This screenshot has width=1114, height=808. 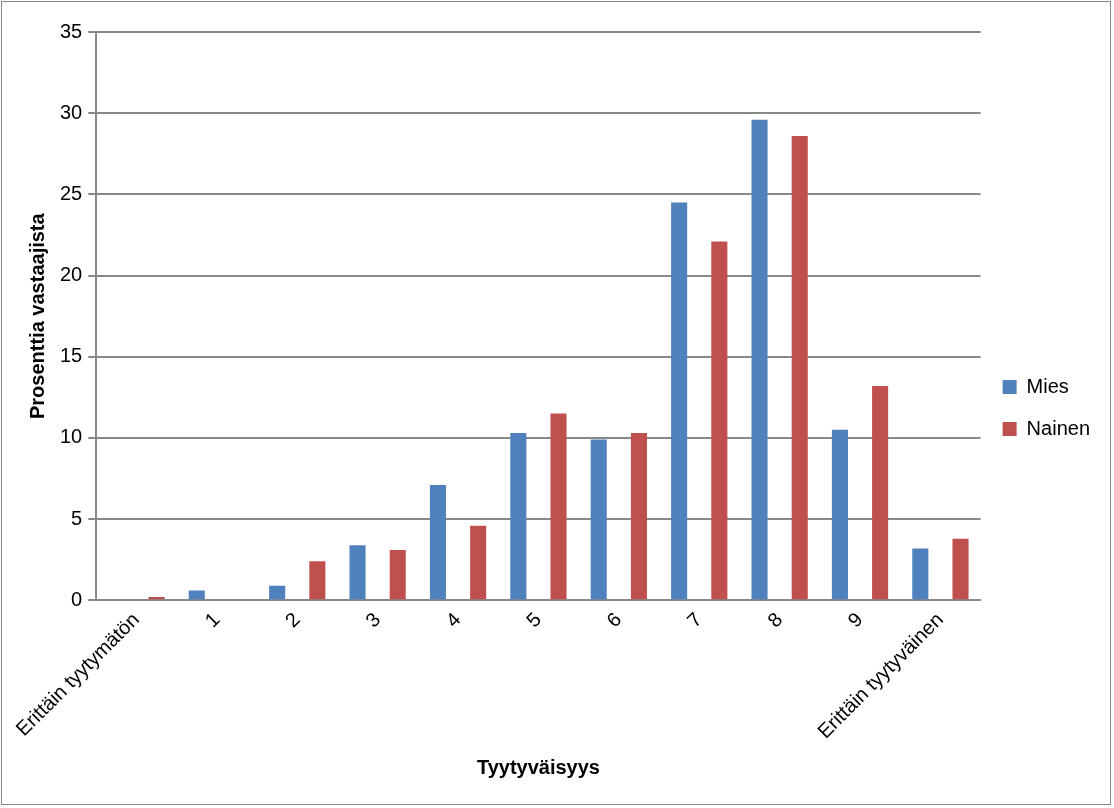 I want to click on legend-label: Mies, so click(x=1047, y=385).